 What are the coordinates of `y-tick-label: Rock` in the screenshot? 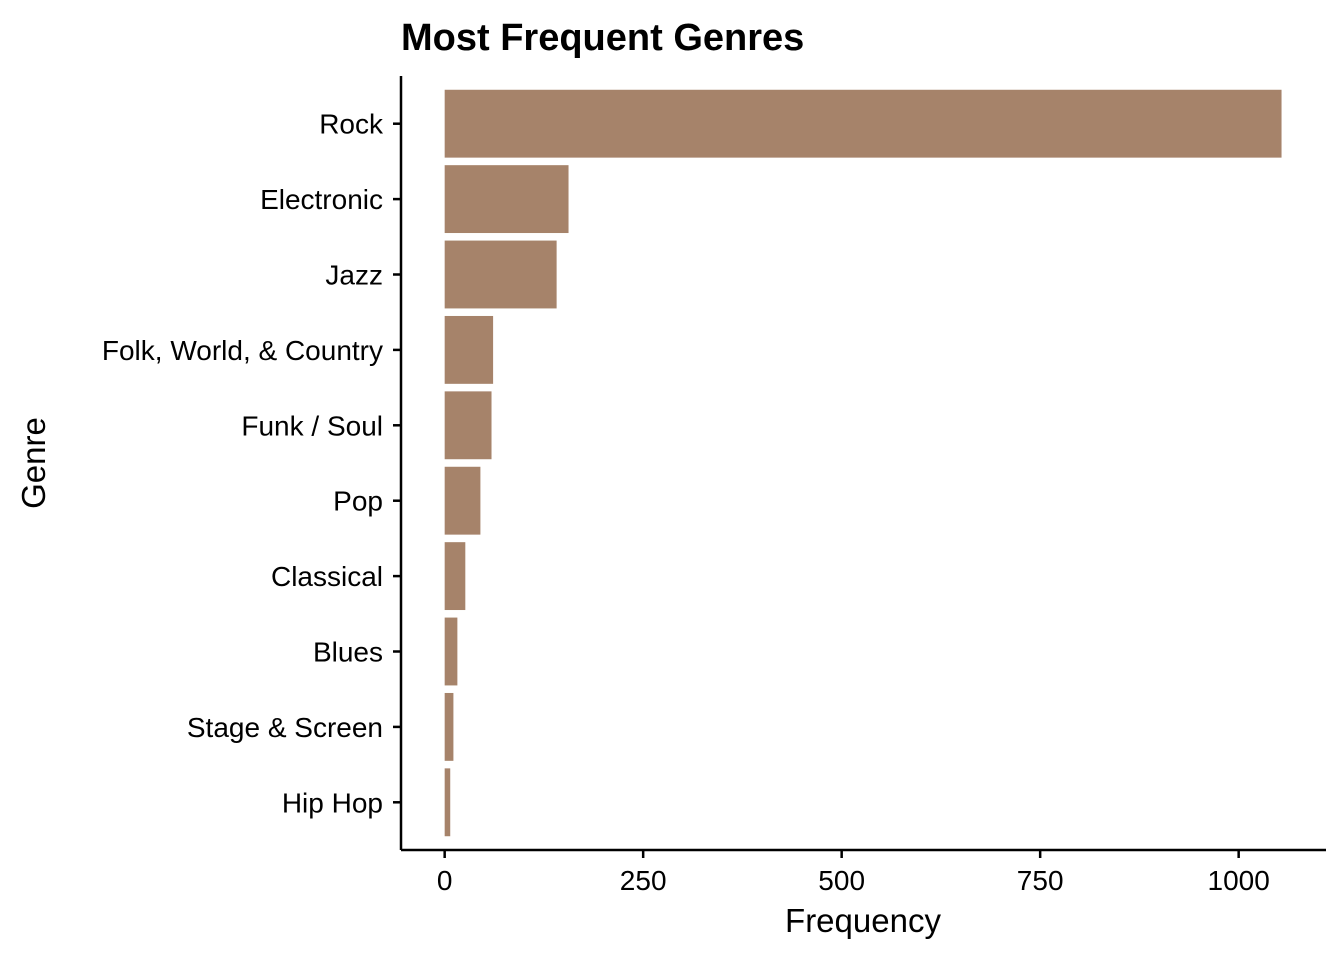 It's located at (351, 124).